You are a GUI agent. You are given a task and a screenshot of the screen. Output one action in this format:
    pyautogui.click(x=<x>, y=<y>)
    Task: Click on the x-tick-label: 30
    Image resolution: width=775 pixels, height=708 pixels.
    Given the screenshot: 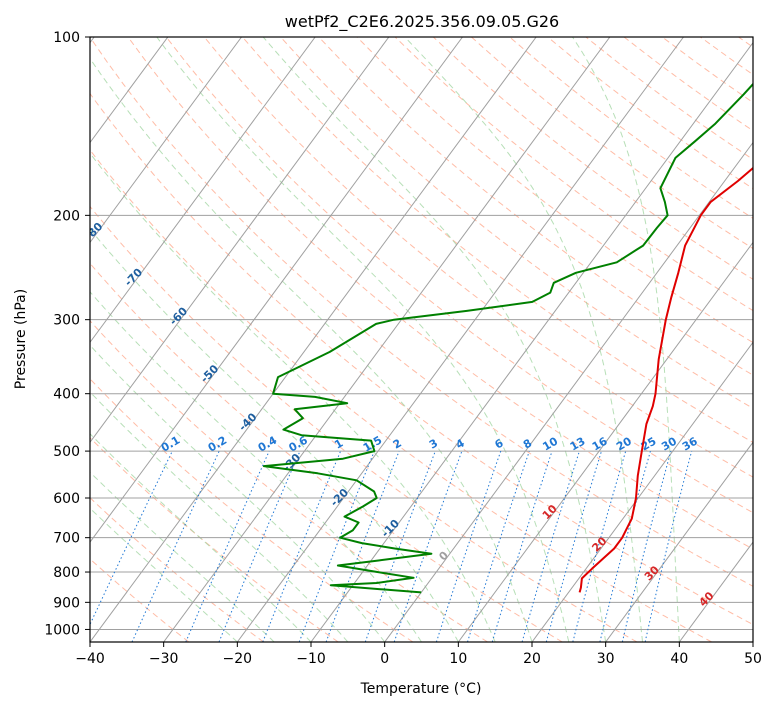 What is the action you would take?
    pyautogui.click(x=606, y=659)
    